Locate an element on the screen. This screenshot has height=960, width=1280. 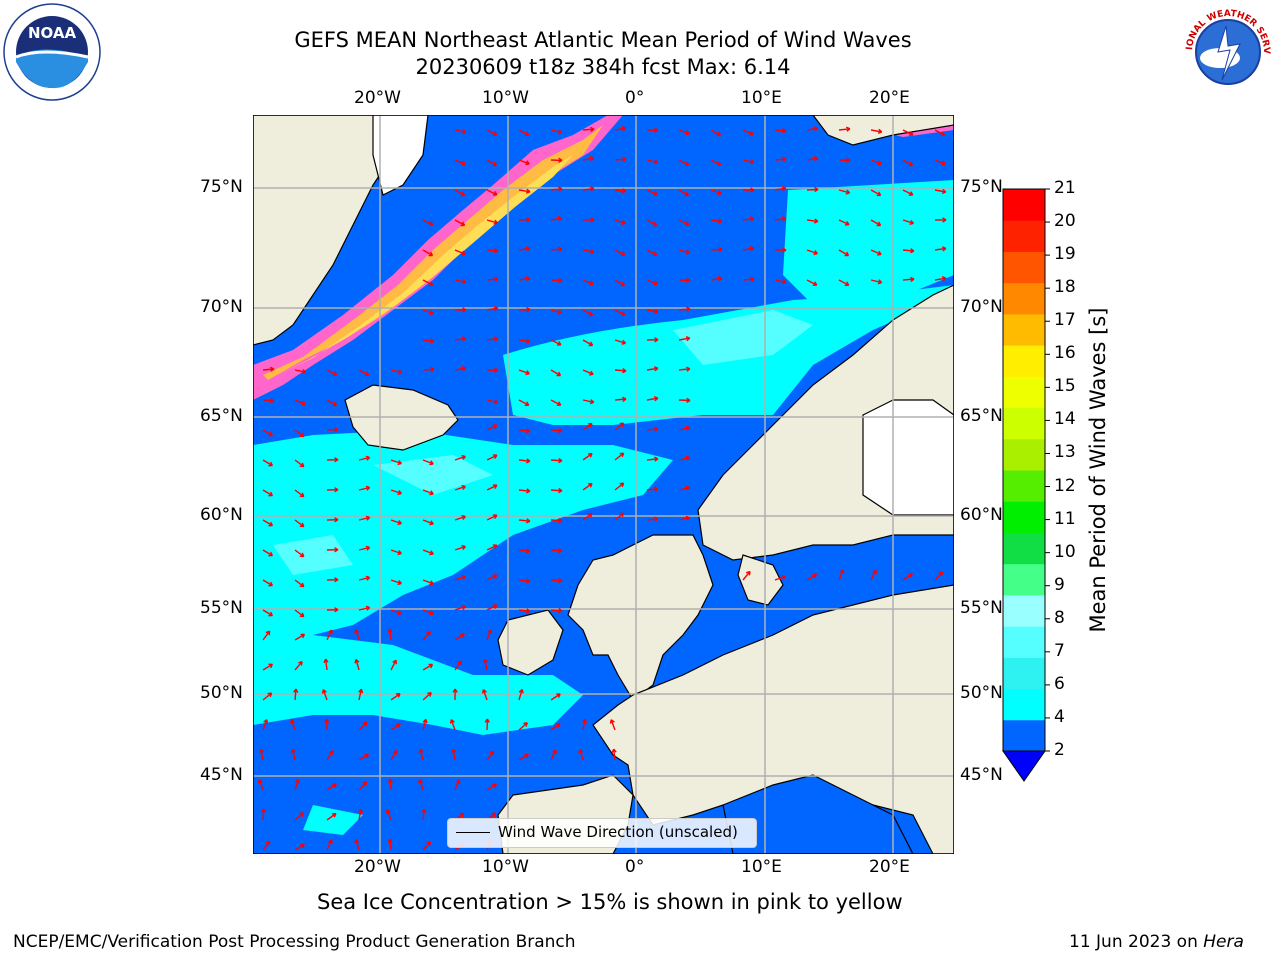
colorbar is located at coordinates (1026, 485).